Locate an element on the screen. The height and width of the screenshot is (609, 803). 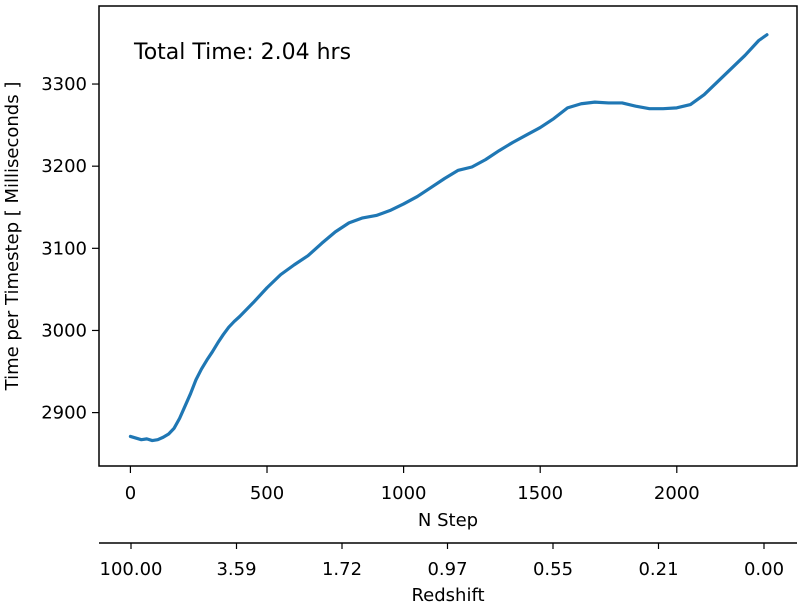
x-axis-title: N Step is located at coordinates (448, 520).